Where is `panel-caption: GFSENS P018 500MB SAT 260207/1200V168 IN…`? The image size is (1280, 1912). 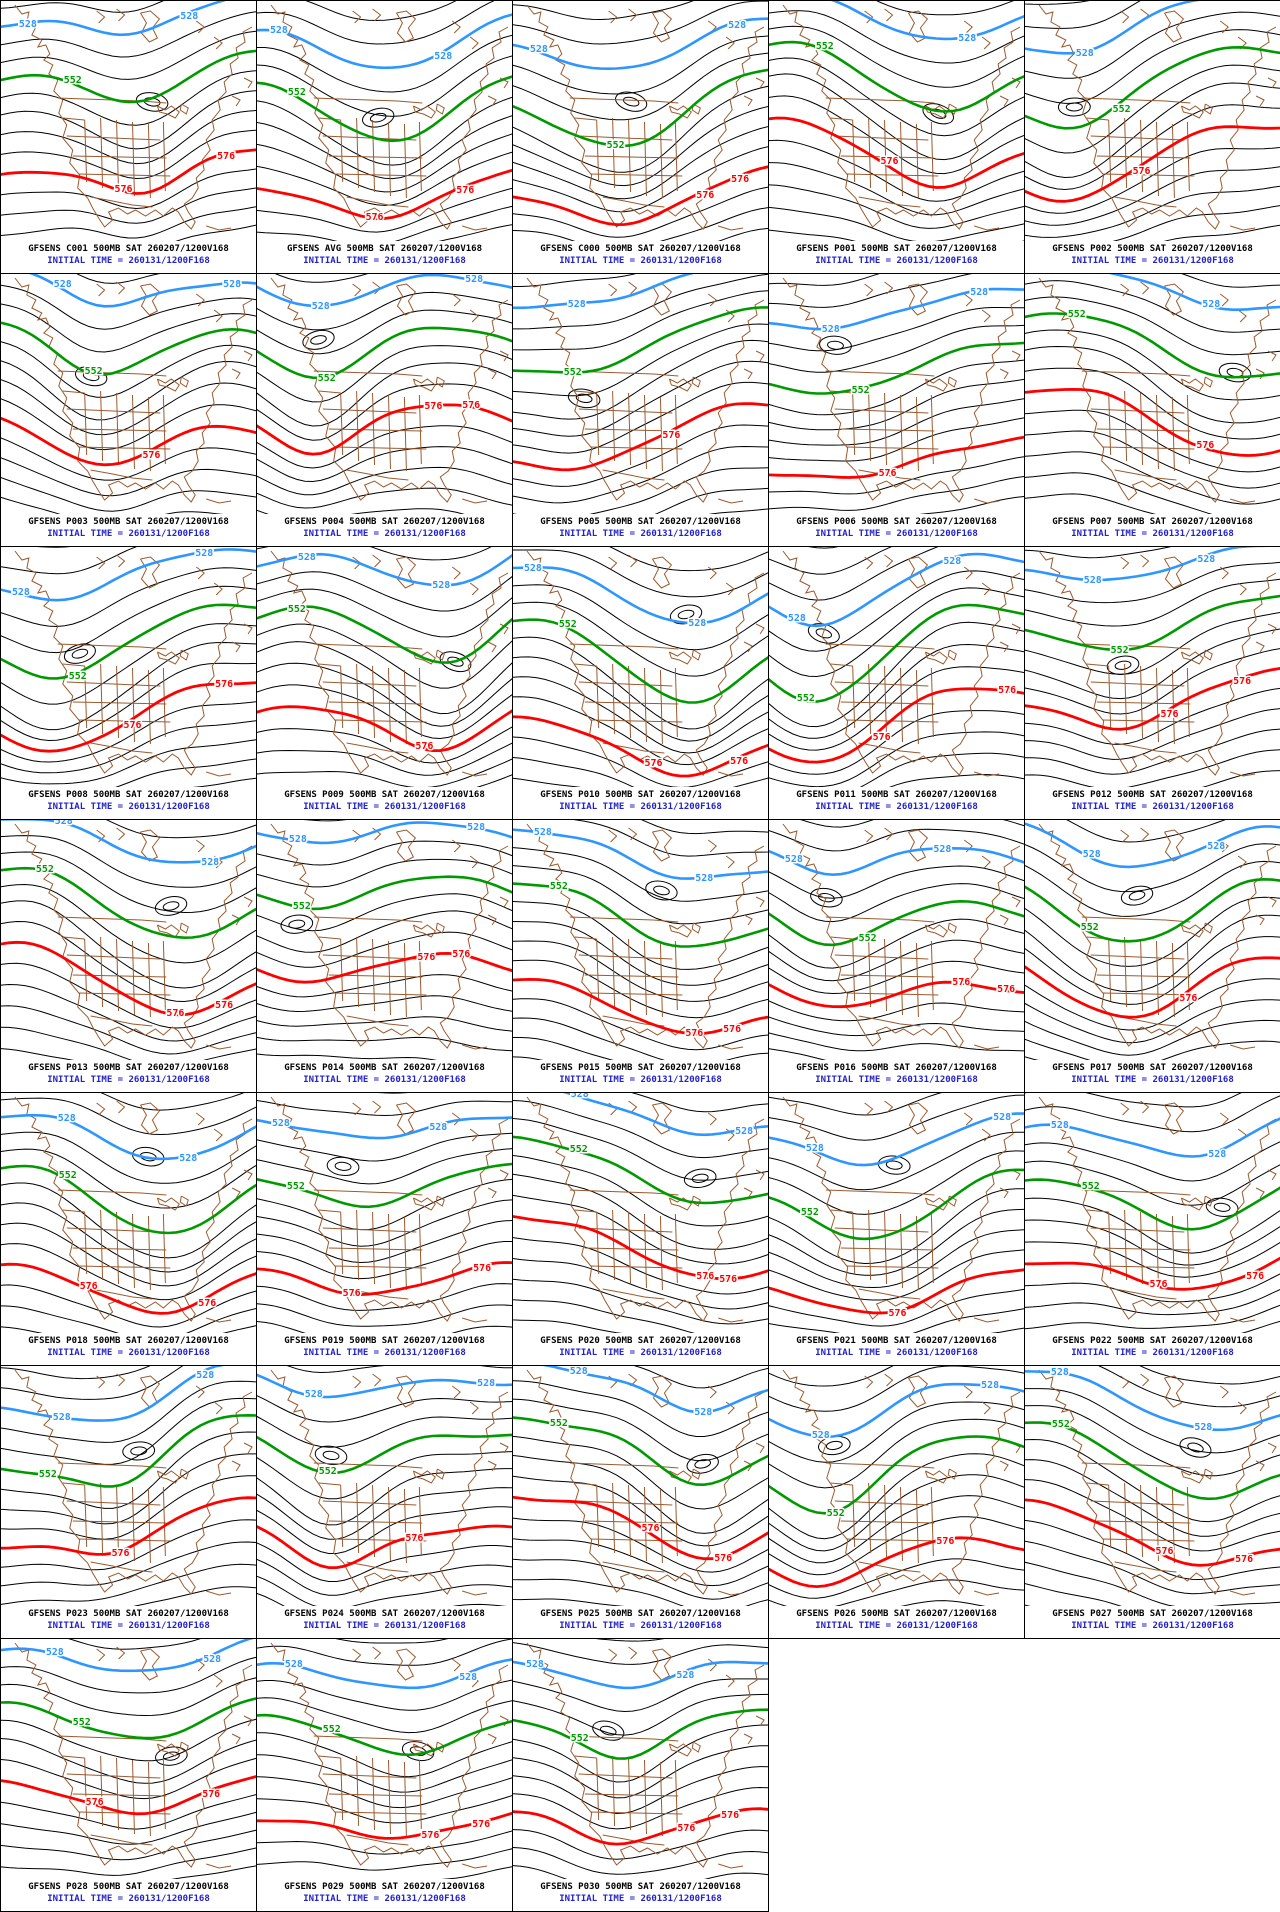
panel-caption: GFSENS P018 500MB SAT 260207/1200V168 IN… is located at coordinates (128, 1349).